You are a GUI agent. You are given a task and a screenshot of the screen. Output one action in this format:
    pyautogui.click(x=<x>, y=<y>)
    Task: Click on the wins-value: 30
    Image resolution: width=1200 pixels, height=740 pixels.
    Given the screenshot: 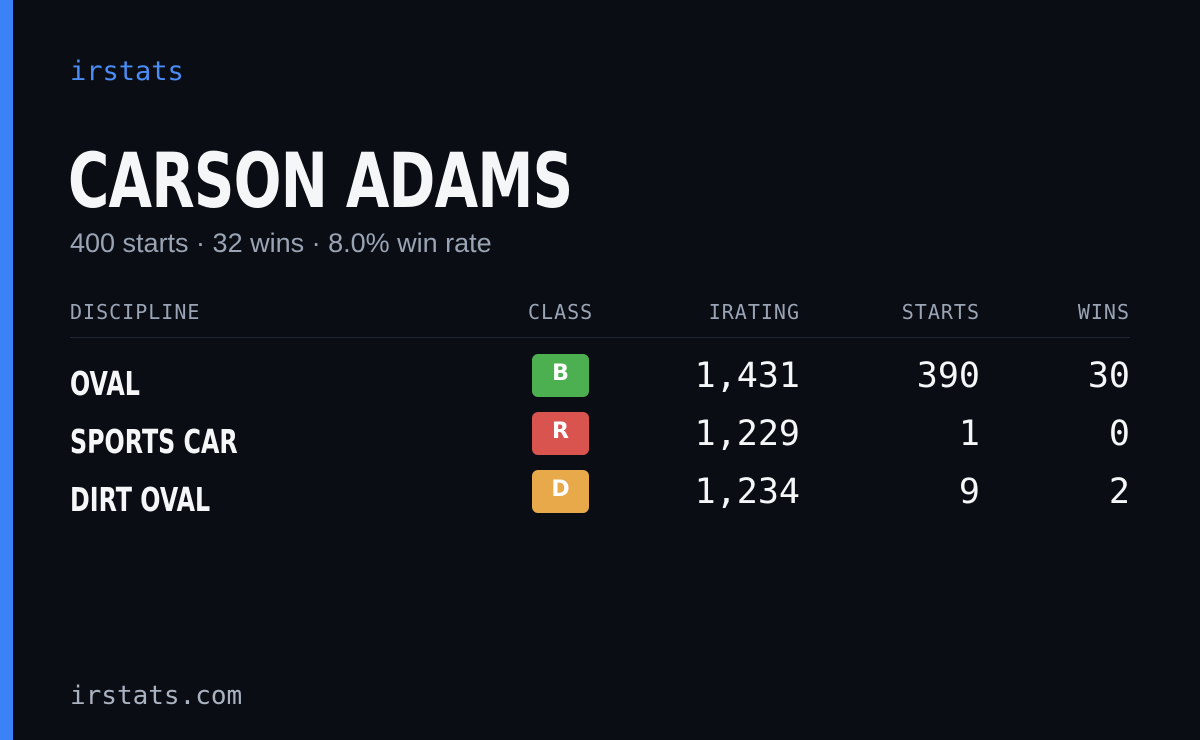 What is the action you would take?
    pyautogui.click(x=1108, y=376)
    